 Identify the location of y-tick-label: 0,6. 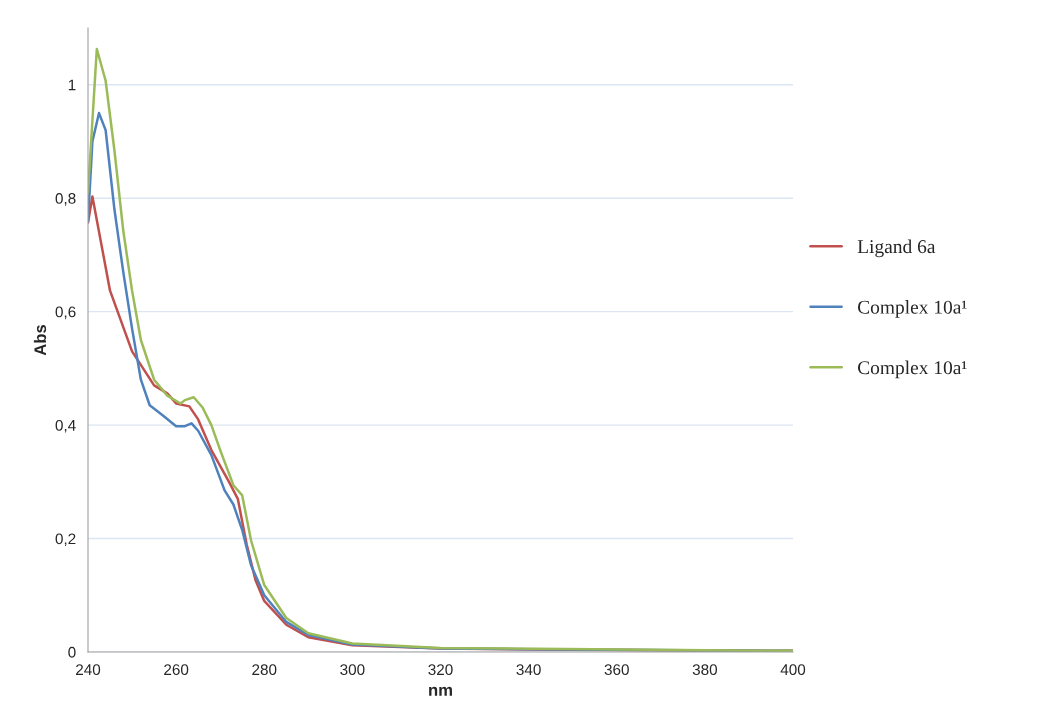
(65, 313).